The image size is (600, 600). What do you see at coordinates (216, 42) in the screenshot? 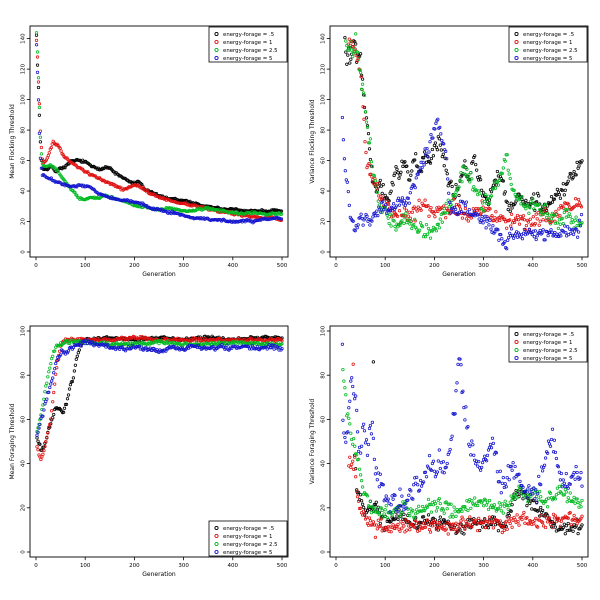
I see `legend-marker-icon` at bounding box center [216, 42].